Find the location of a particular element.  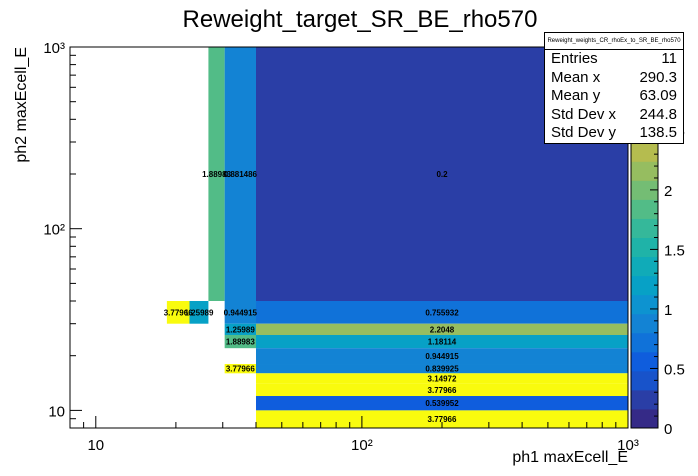

x-tick-label: 10² is located at coordinates (362, 445).